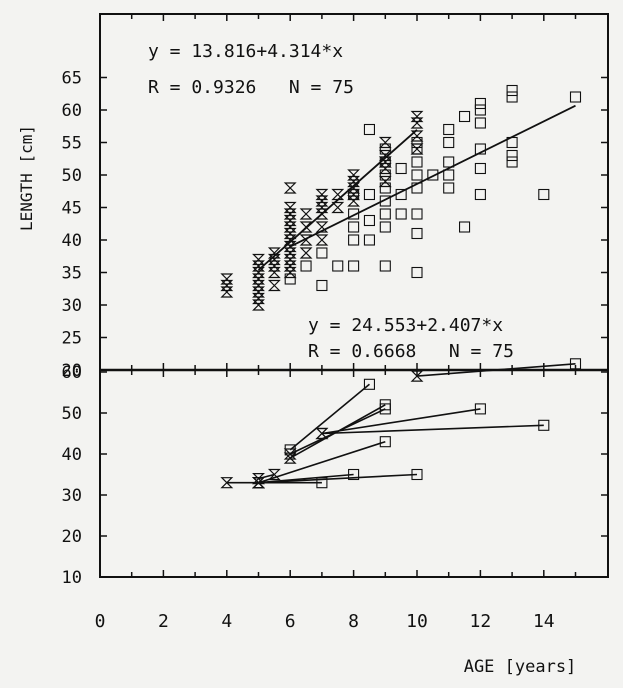 This screenshot has height=688, width=623. Describe the element at coordinates (226, 621) in the screenshot. I see `x-tick-label: 4` at that location.